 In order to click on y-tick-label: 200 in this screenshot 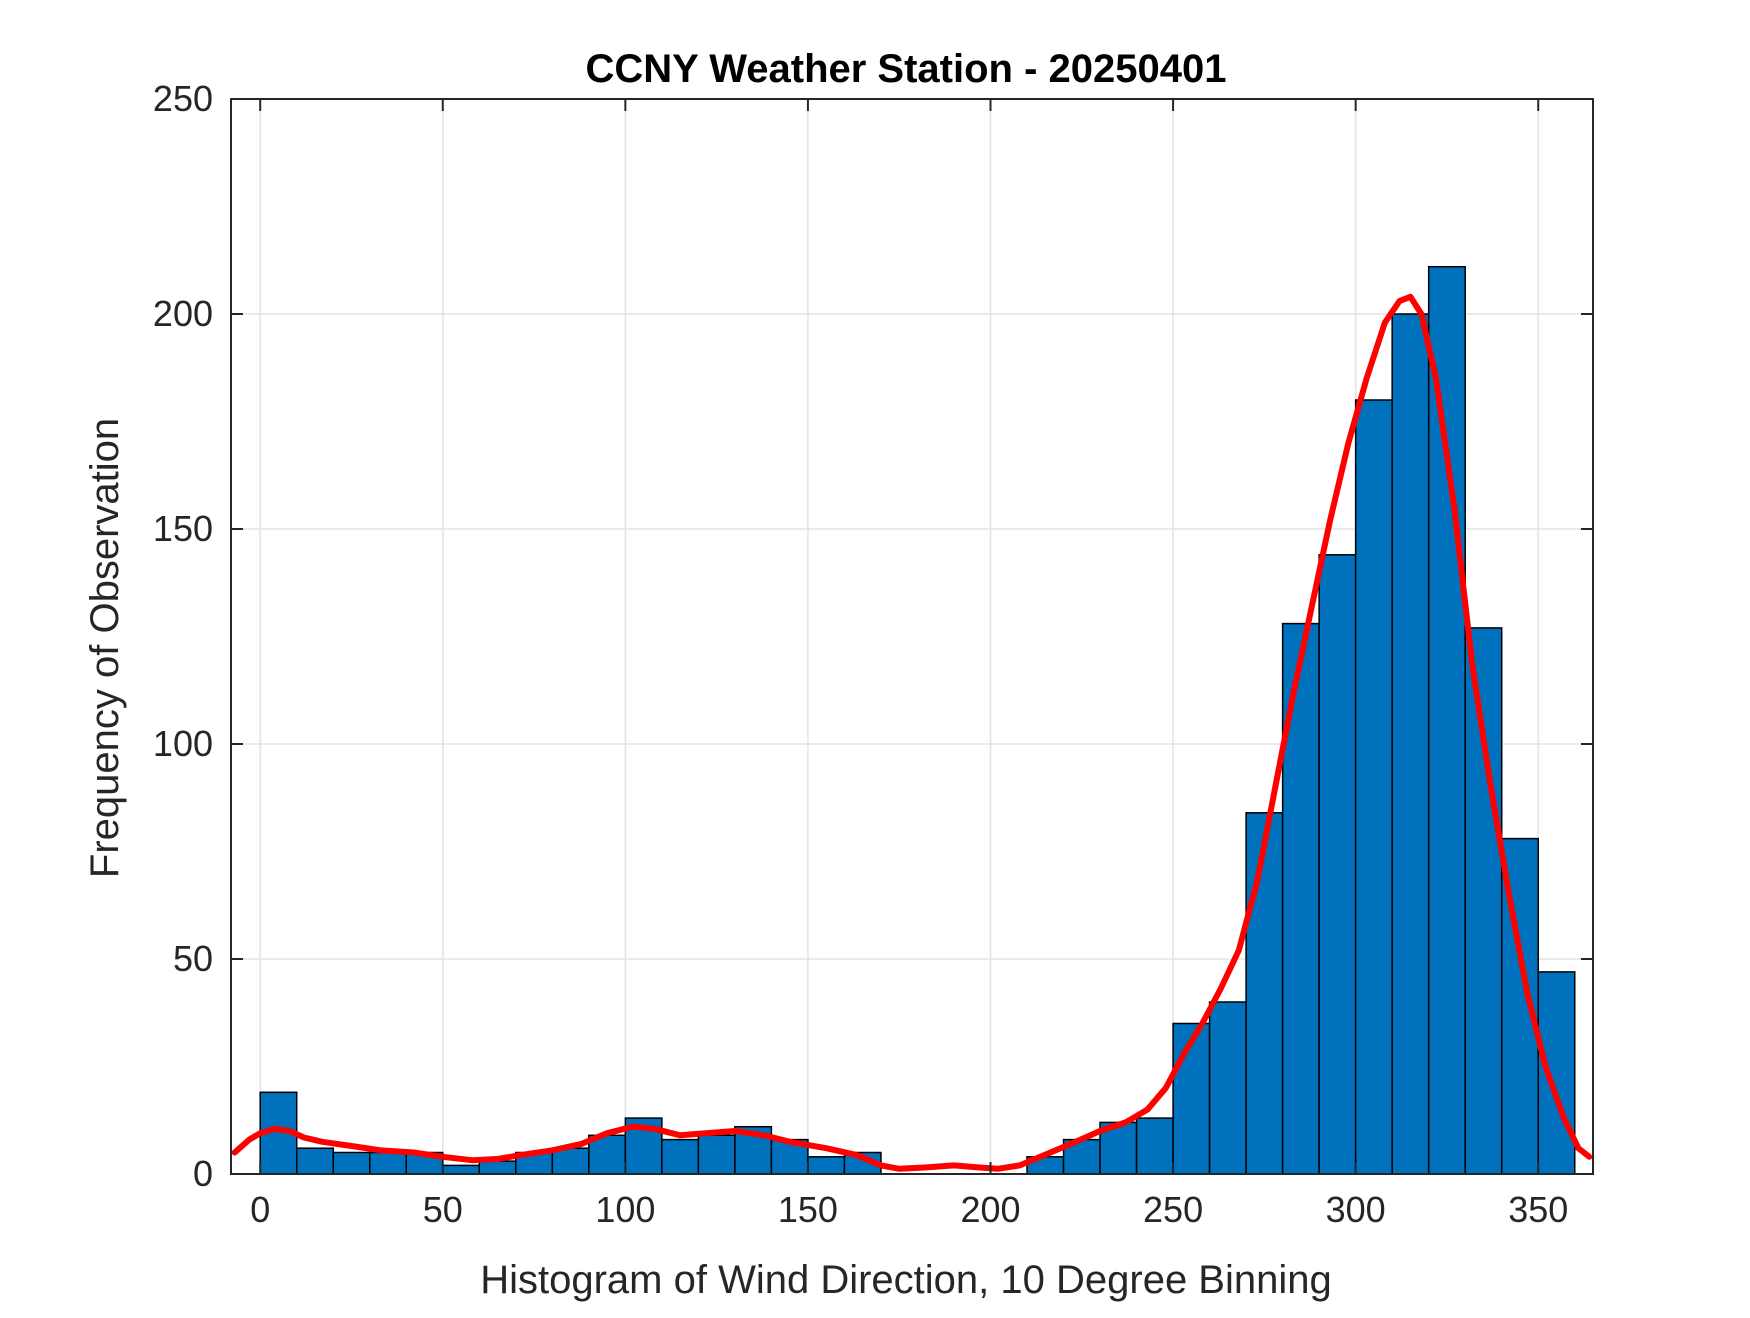, I will do `click(183, 313)`.